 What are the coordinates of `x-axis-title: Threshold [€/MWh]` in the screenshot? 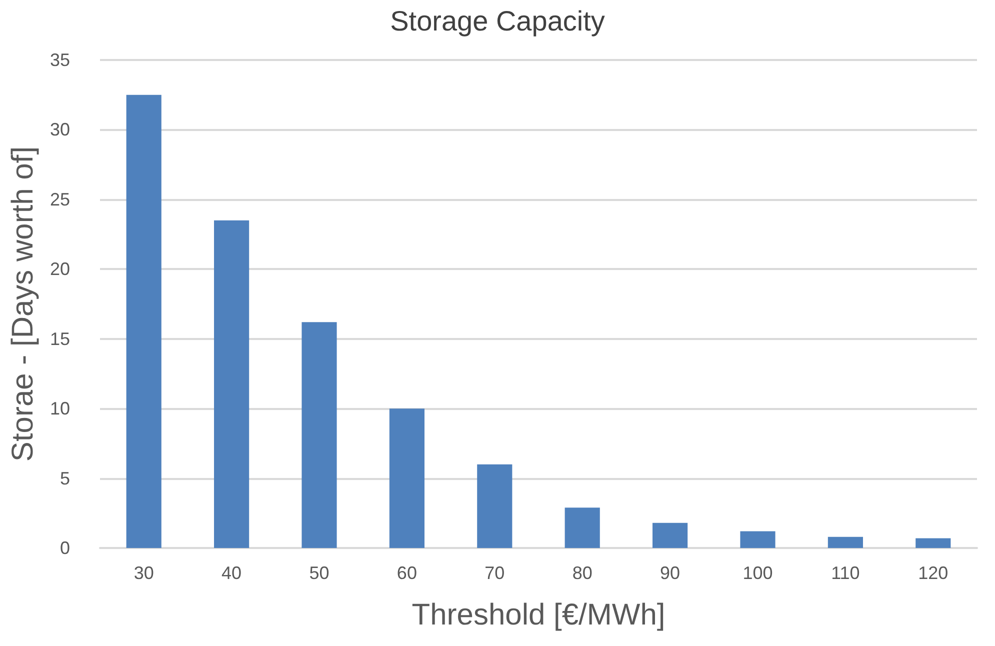 It's located at (539, 615).